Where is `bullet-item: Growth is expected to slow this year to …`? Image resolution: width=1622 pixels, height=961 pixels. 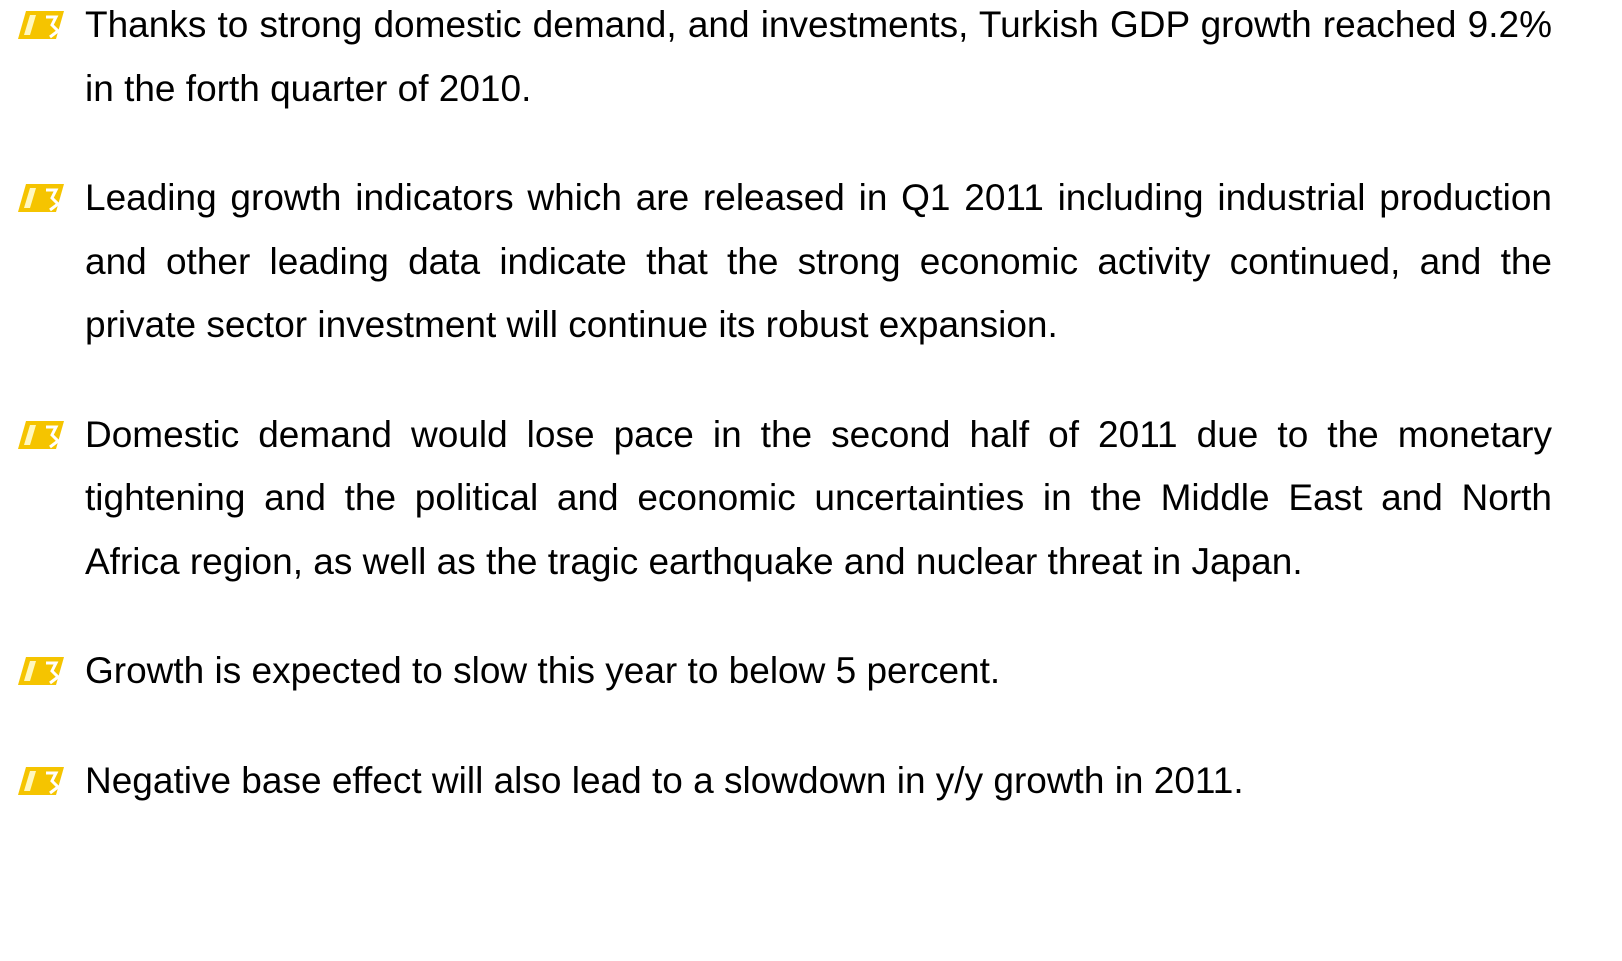
bullet-item: Growth is expected to slow this year to … is located at coordinates (811, 671).